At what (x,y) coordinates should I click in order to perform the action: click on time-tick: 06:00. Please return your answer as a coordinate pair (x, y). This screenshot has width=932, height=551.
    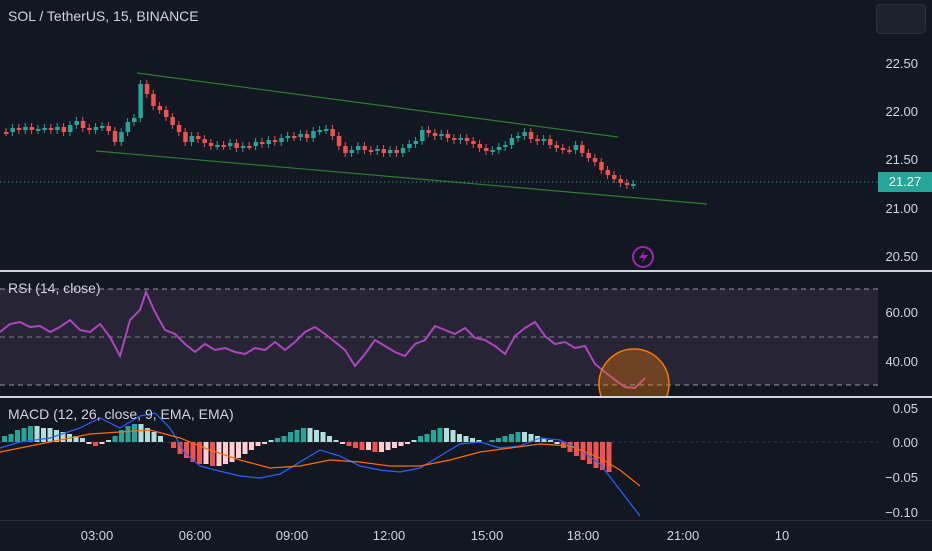
    Looking at the image, I should click on (195, 535).